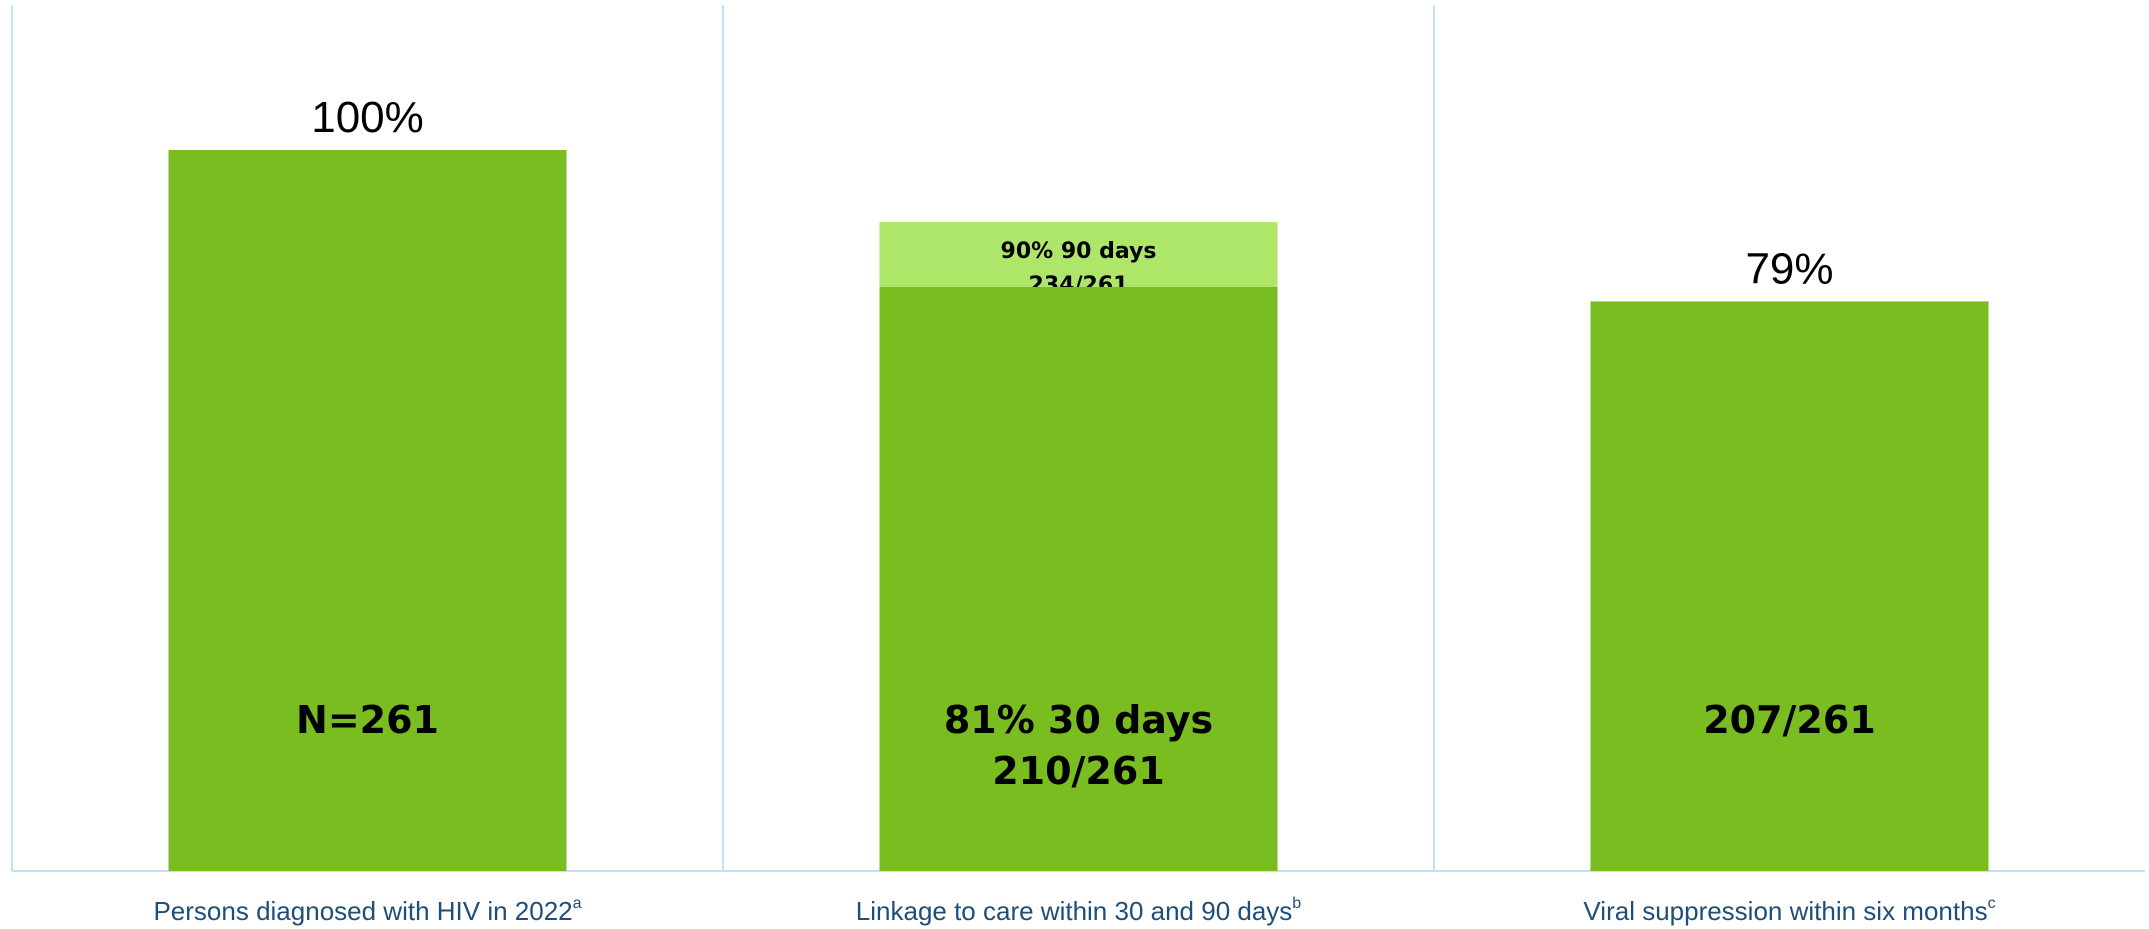 The image size is (2149, 929). I want to click on category-footnote-marker: b, so click(1296, 903).